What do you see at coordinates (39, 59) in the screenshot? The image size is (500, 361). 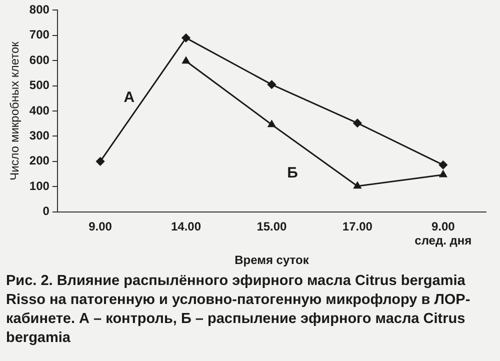 I see `y-tick-label: 600` at bounding box center [39, 59].